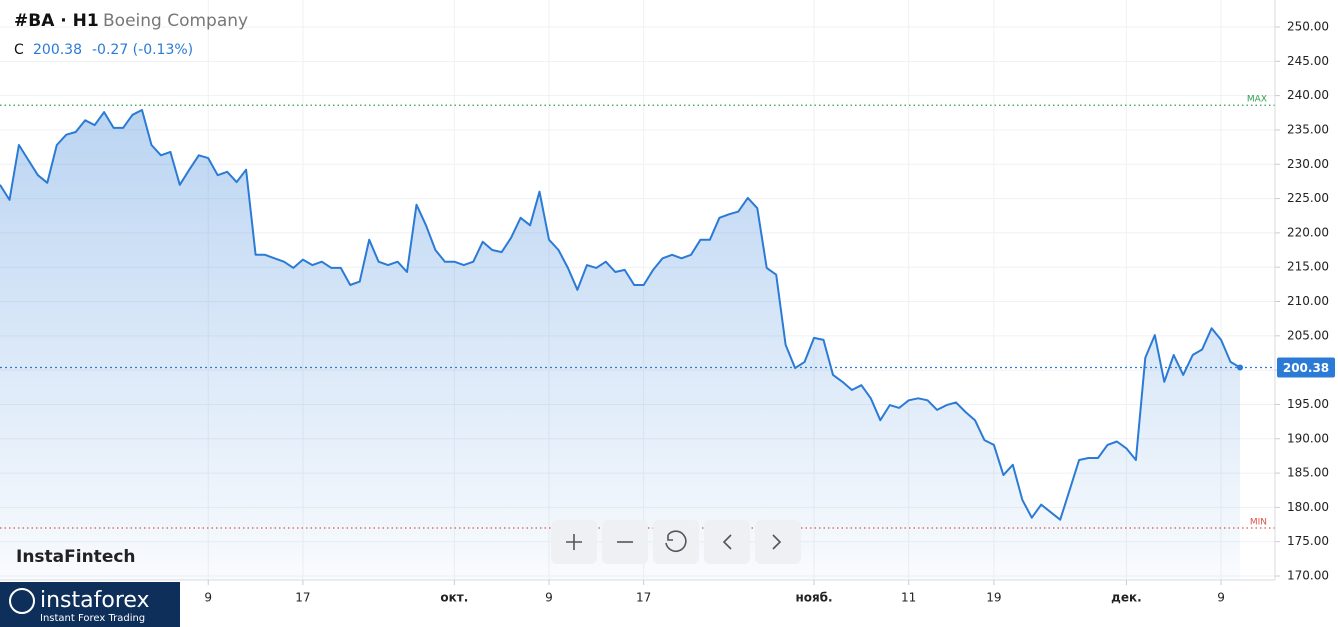 Image resolution: width=1338 pixels, height=627 pixels. I want to click on y-tick-label: 170.00, so click(1308, 576).